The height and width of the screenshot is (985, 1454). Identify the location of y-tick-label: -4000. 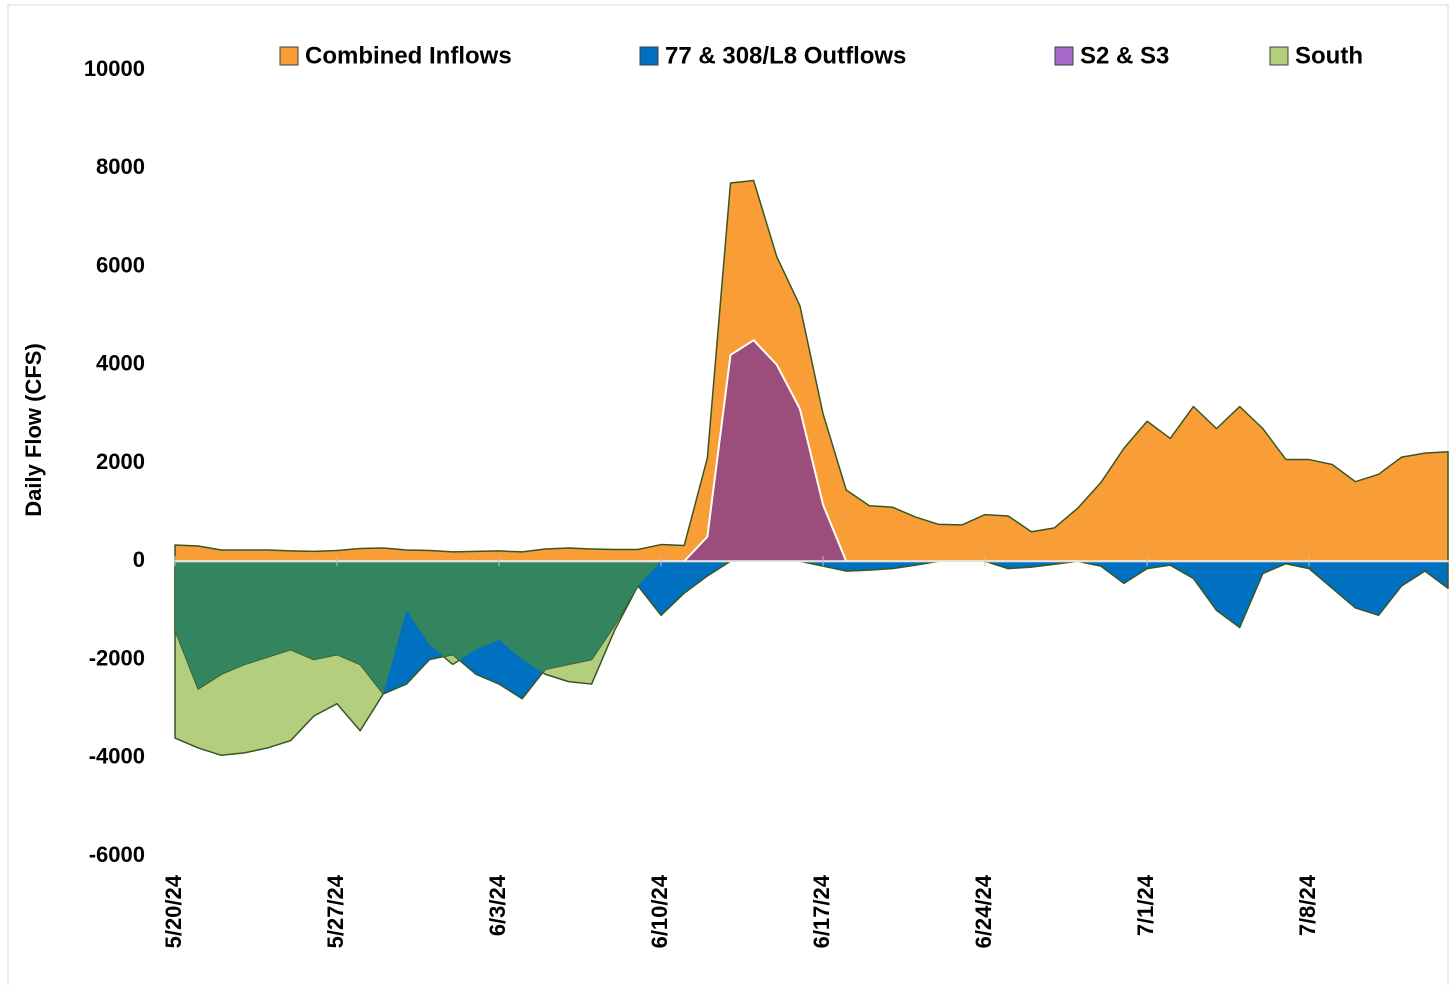
(117, 756).